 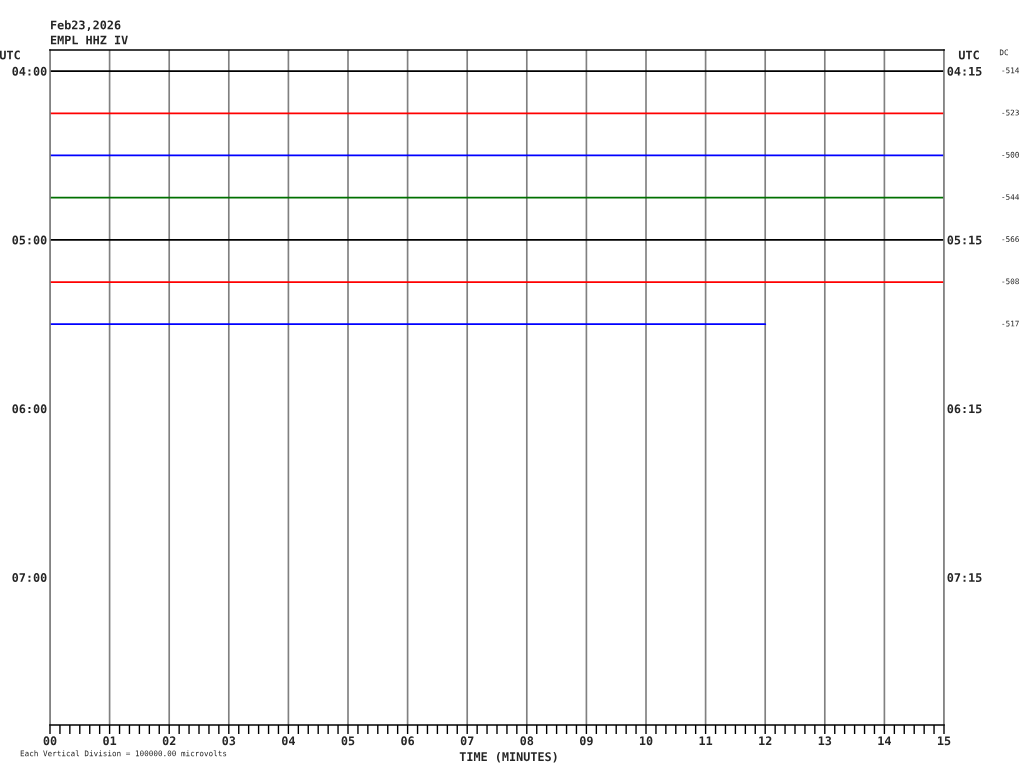 I want to click on x-tick-label: 07, so click(x=467, y=741).